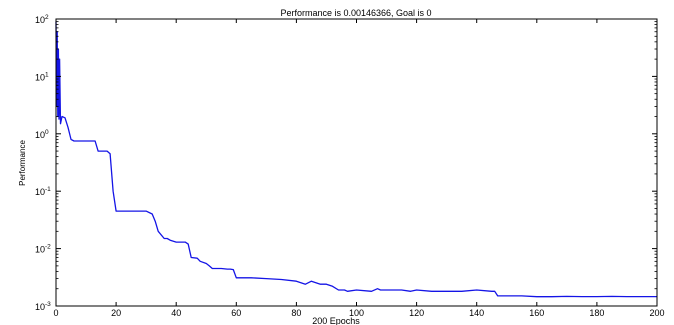  Describe the element at coordinates (47, 17) in the screenshot. I see `y-tick-label-exponent: 2` at that location.